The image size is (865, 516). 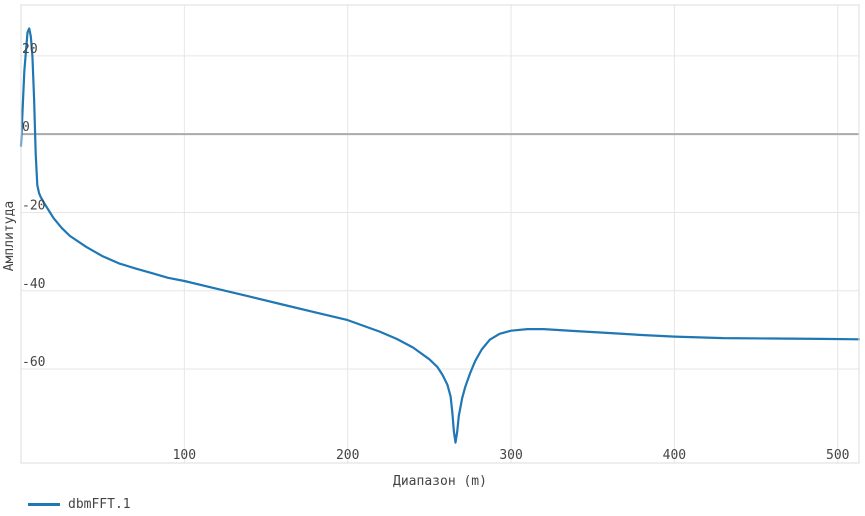 I want to click on y-axis-label: Амплитуда, so click(x=9, y=236).